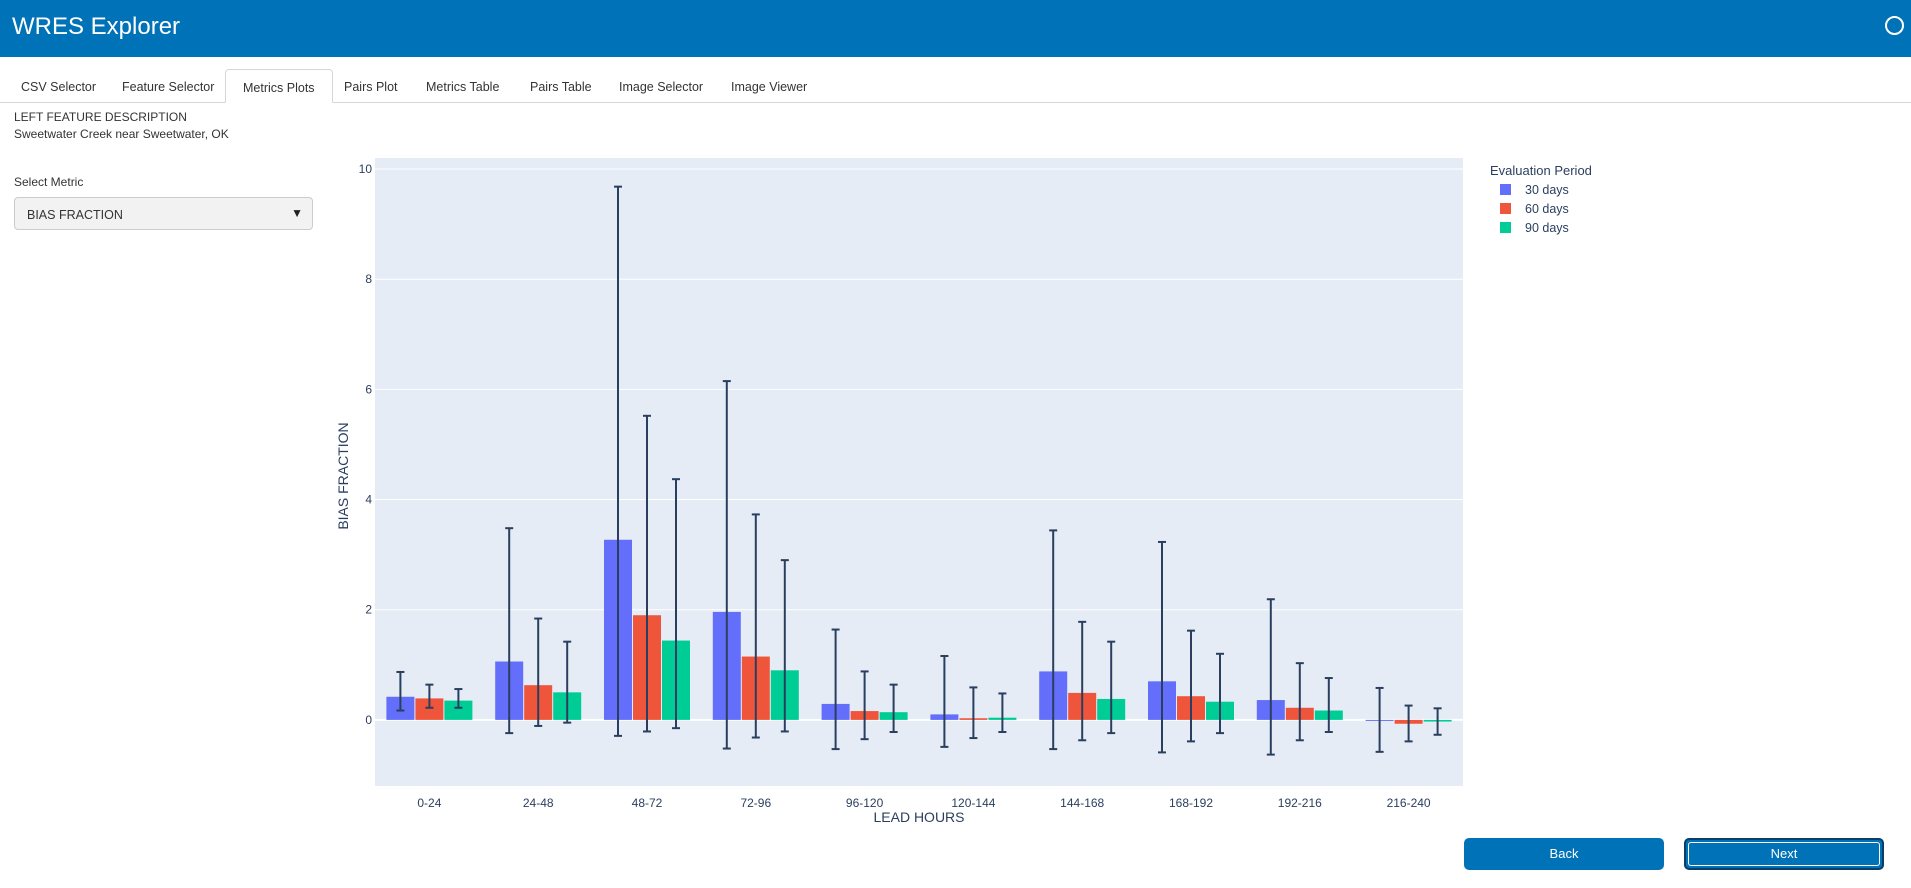 This screenshot has width=1911, height=888. I want to click on y-tick-label: 10, so click(366, 169).